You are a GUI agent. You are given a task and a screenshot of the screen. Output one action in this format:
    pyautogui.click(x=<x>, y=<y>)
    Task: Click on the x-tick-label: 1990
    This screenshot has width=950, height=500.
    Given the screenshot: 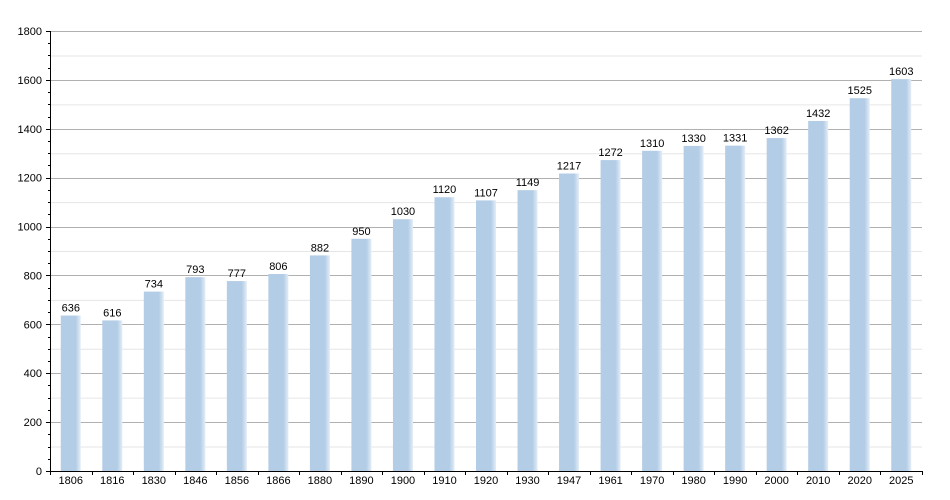 What is the action you would take?
    pyautogui.click(x=735, y=481)
    